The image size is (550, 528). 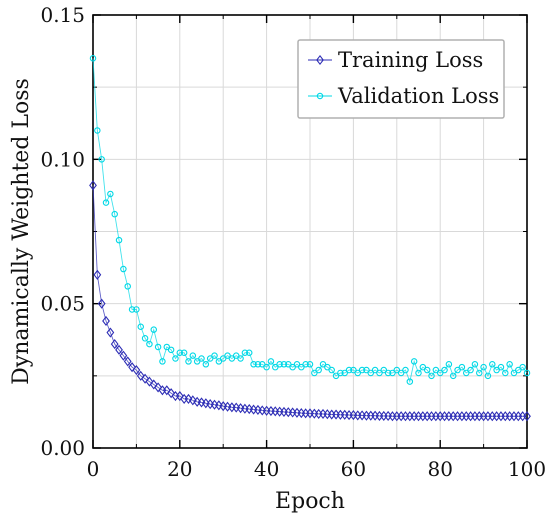 I want to click on y-tick-label: 0.15, so click(x=62, y=15).